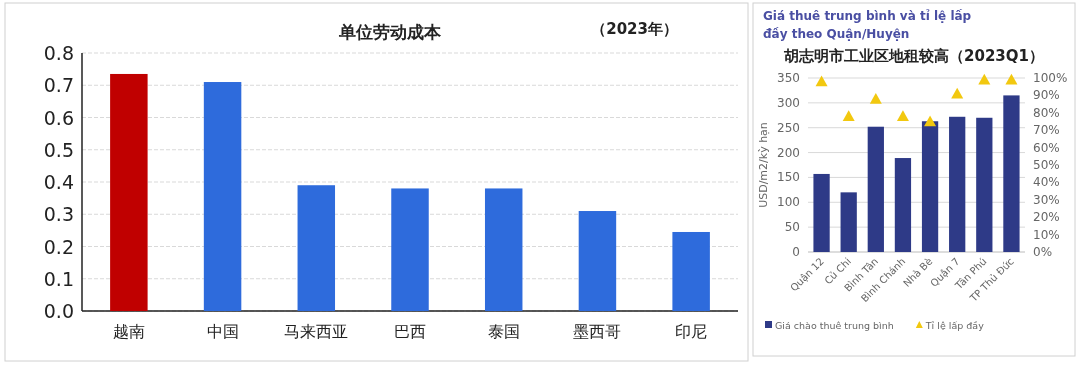 This screenshot has width=1080, height=384. What do you see at coordinates (58, 311) in the screenshot?
I see `y-tick-label: 0.0` at bounding box center [58, 311].